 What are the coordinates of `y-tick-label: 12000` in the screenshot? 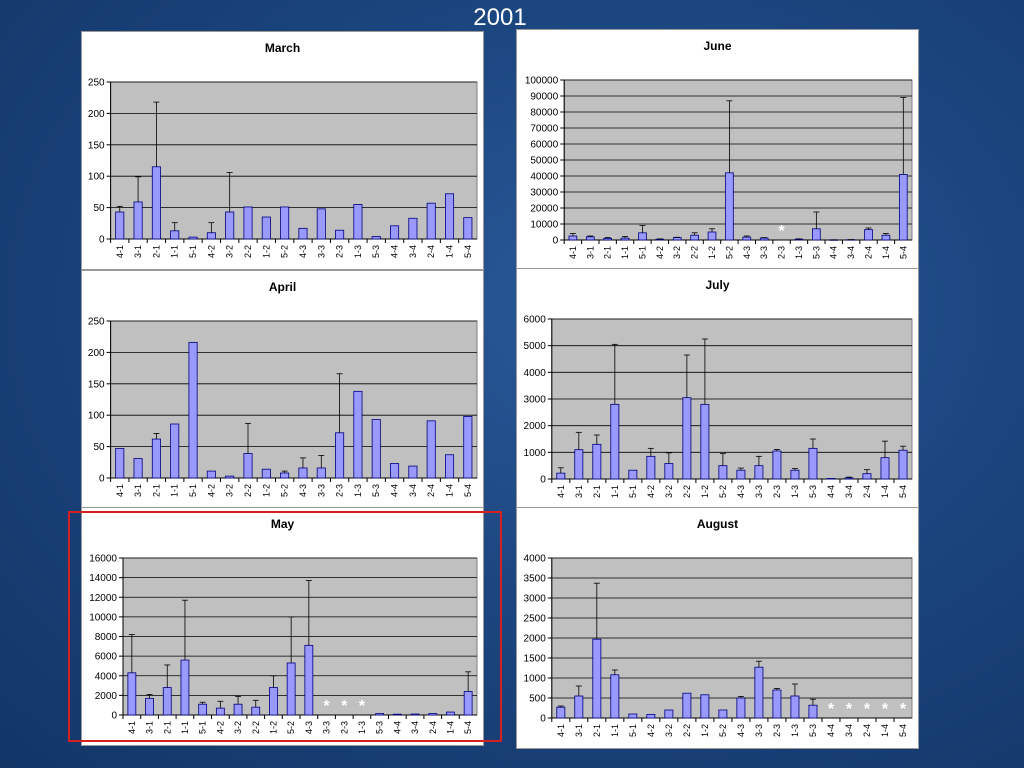 It's located at (103, 598).